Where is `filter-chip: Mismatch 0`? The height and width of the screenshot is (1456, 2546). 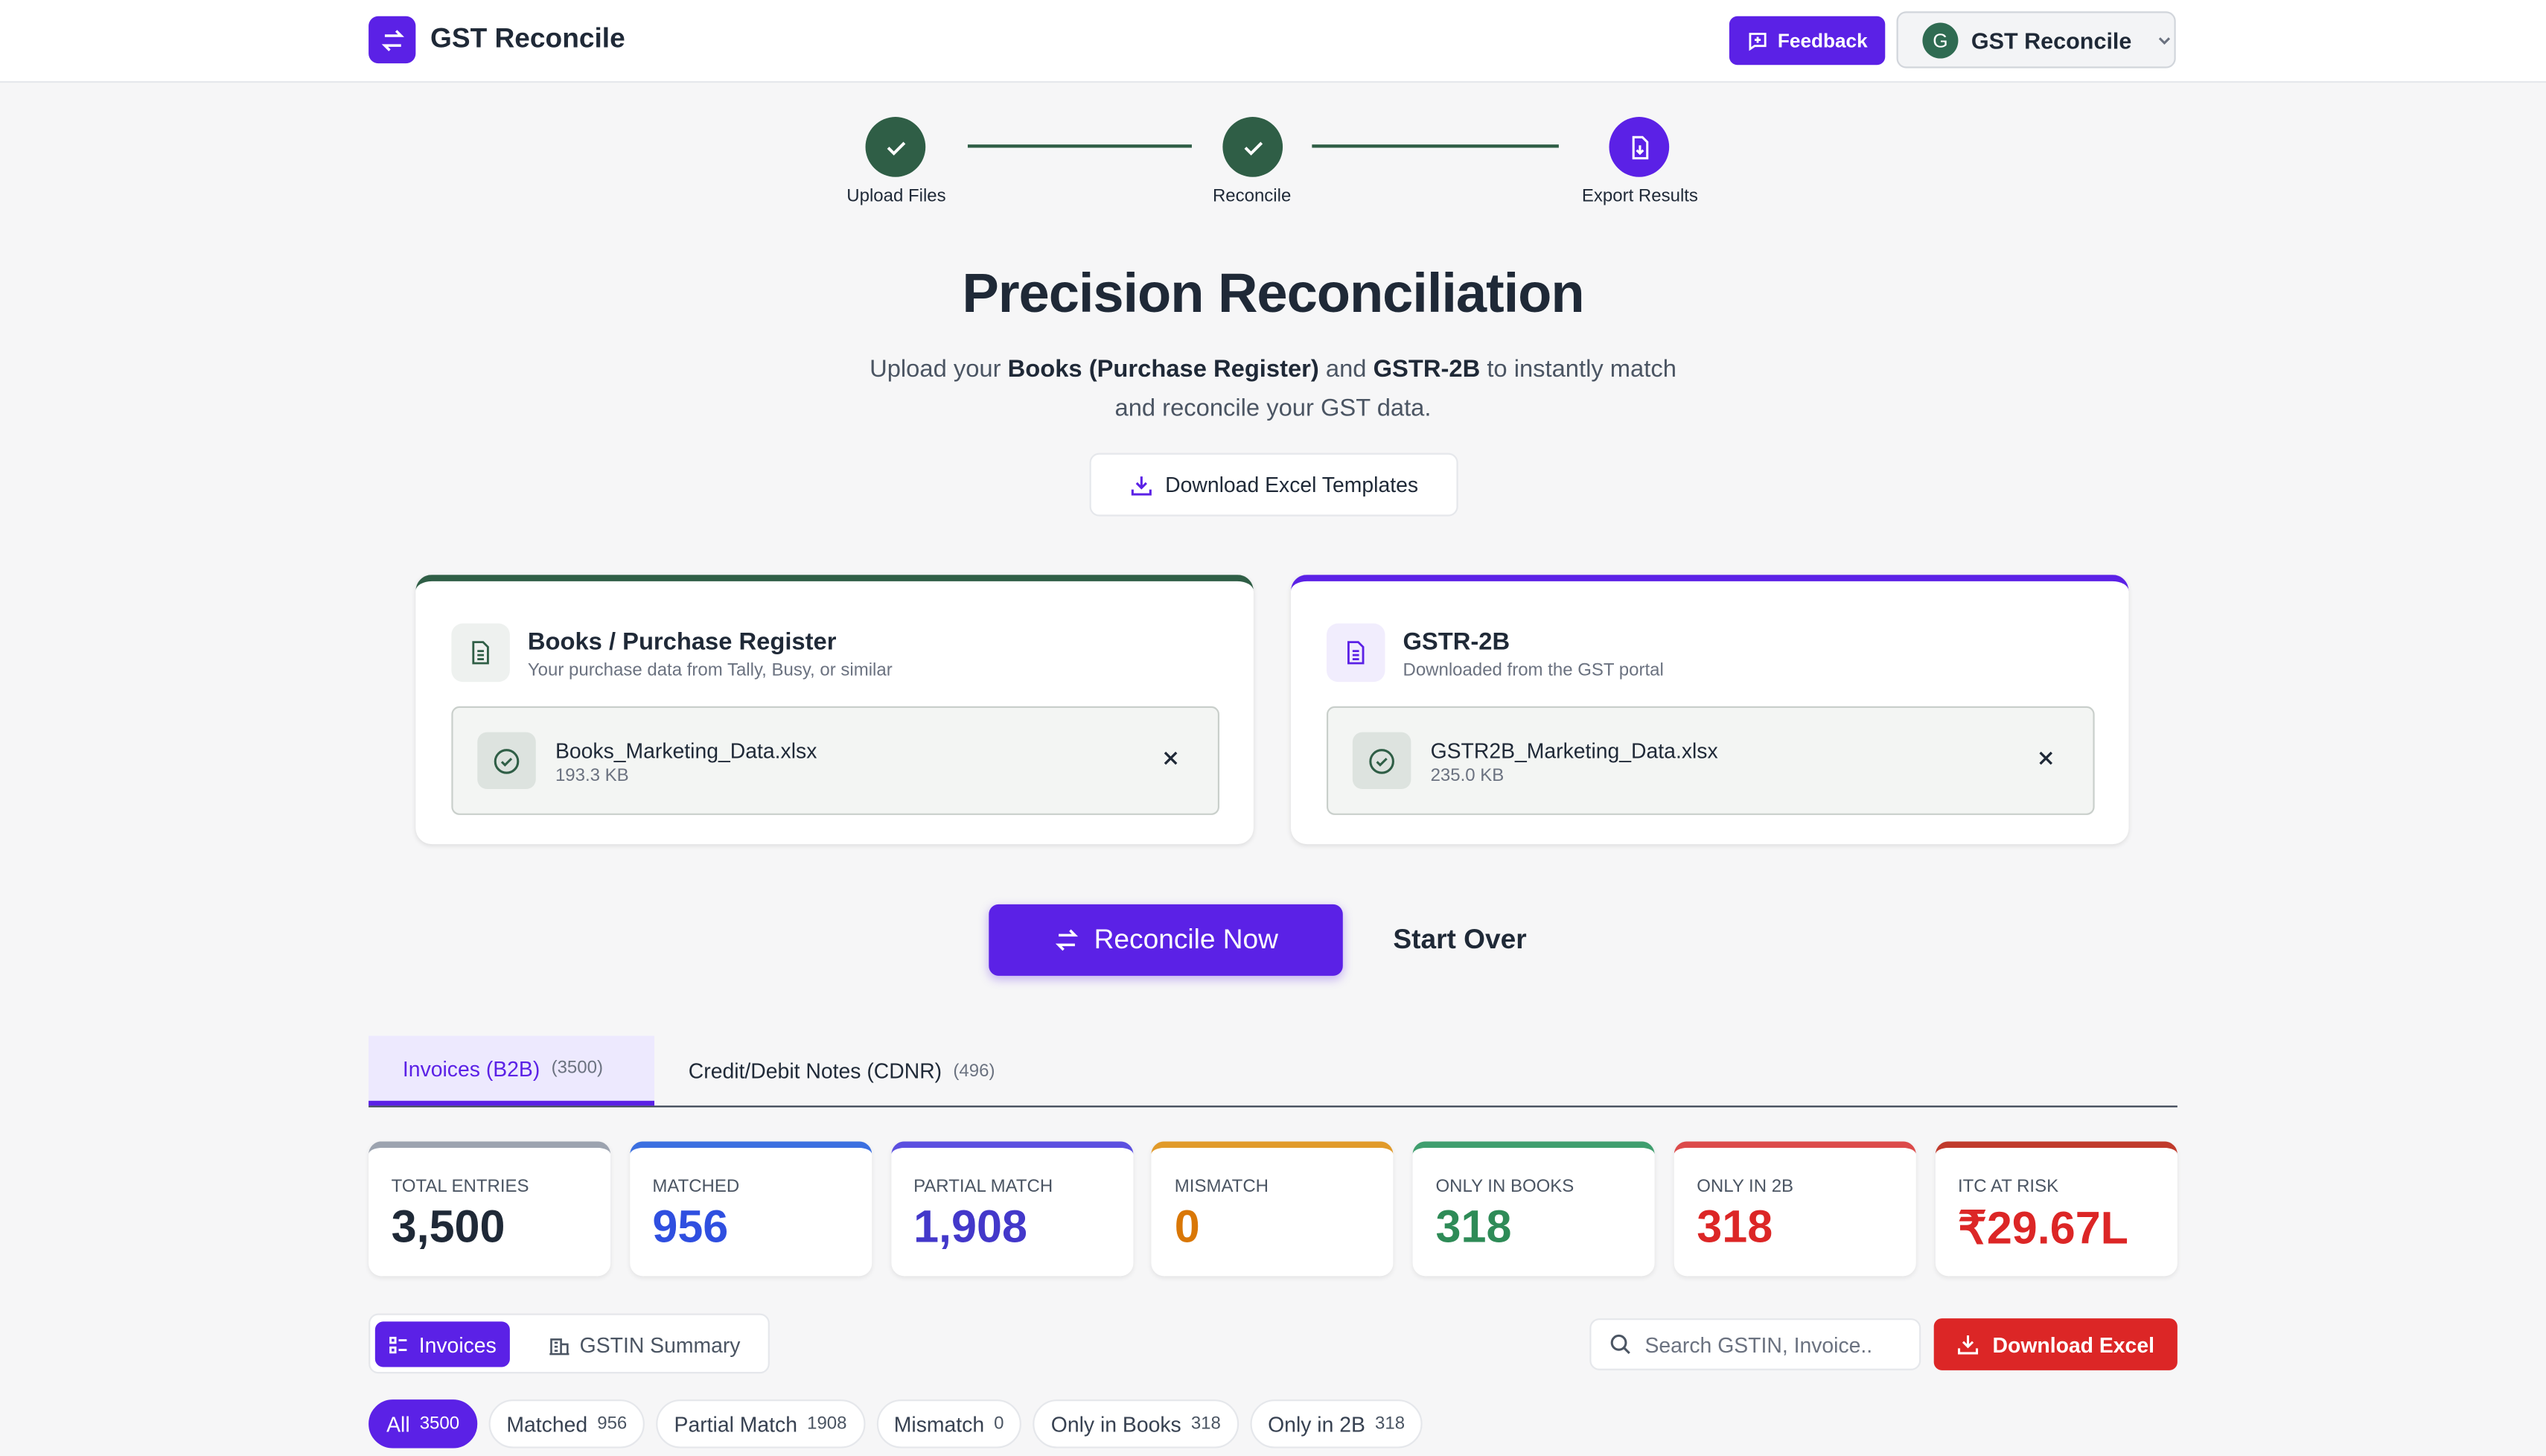 filter-chip: Mismatch 0 is located at coordinates (949, 1424).